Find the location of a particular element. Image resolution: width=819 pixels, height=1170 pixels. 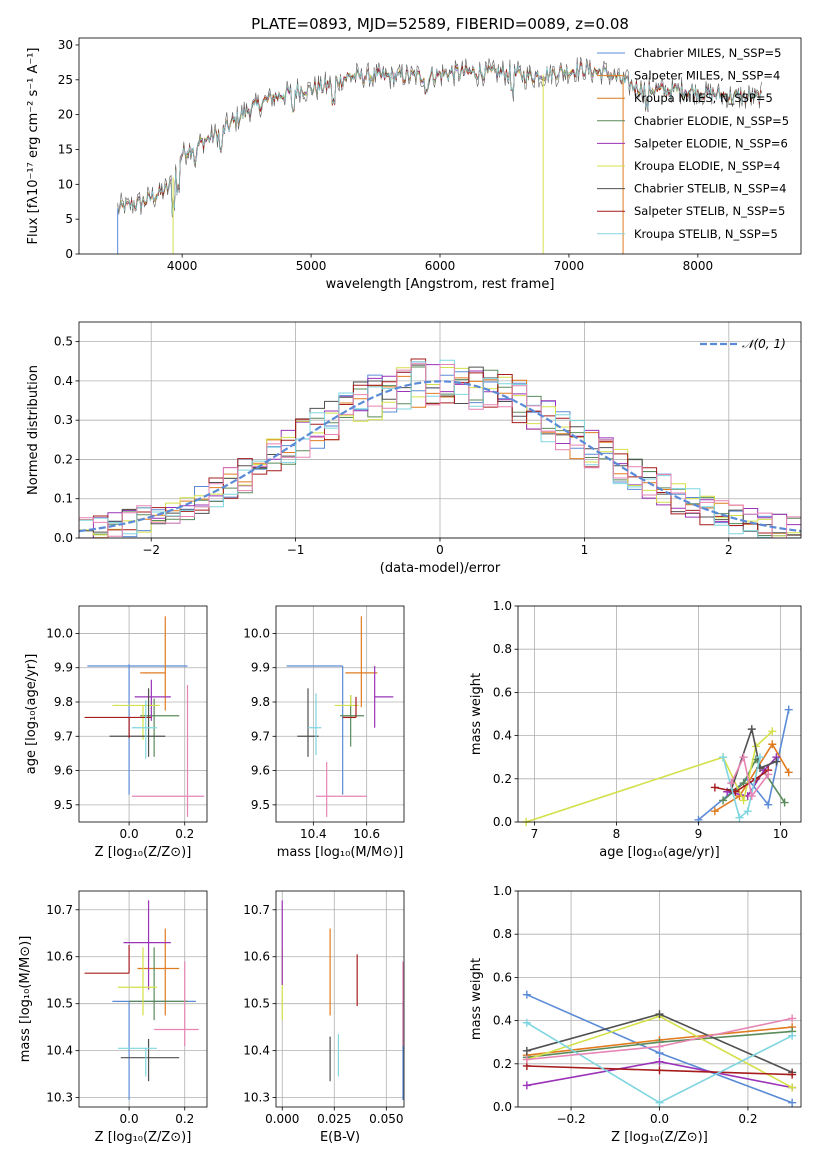

ticks: 0.0 0.2 9.5 9.6 9.7 9.8 9.9 10.0 is located at coordinates (120, 733).